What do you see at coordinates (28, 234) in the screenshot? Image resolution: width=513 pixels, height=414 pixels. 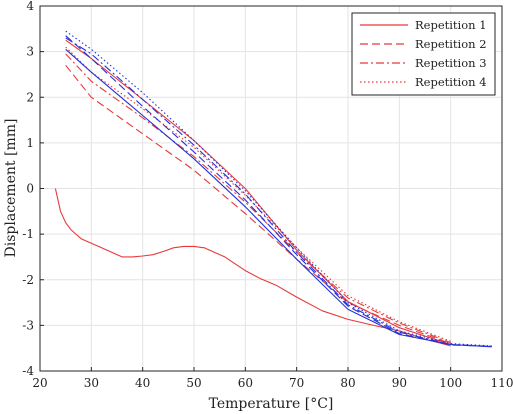 I see `y-tick-label: -1` at bounding box center [28, 234].